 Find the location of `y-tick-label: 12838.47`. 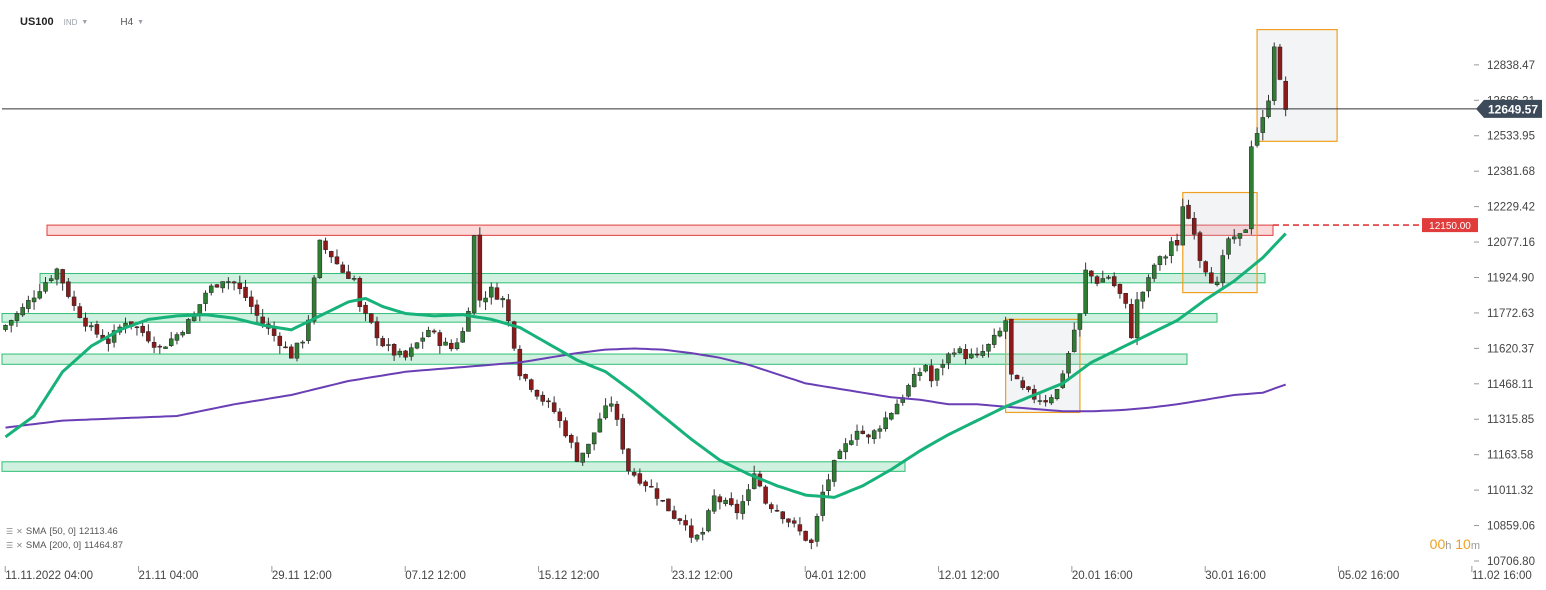

y-tick-label: 12838.47 is located at coordinates (1511, 66).